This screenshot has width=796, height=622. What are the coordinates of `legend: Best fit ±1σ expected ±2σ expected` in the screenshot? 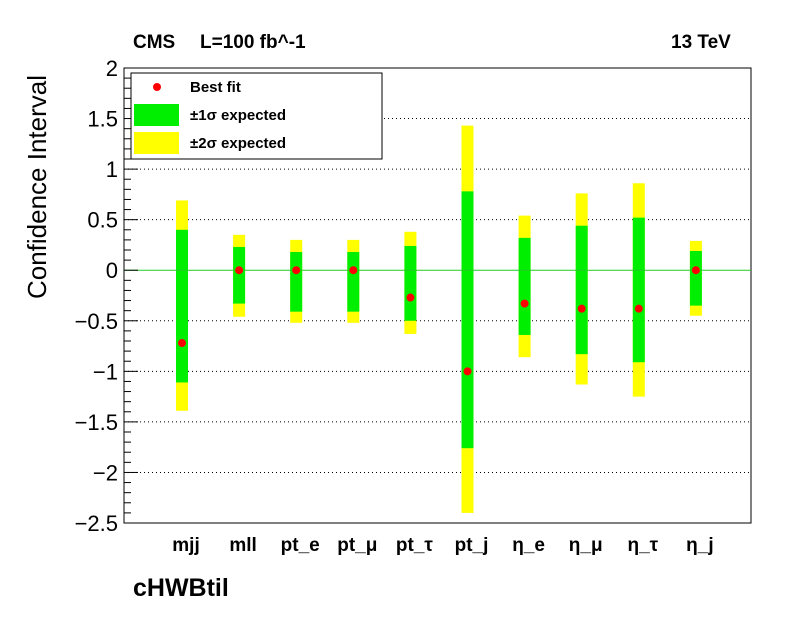 It's located at (256, 116).